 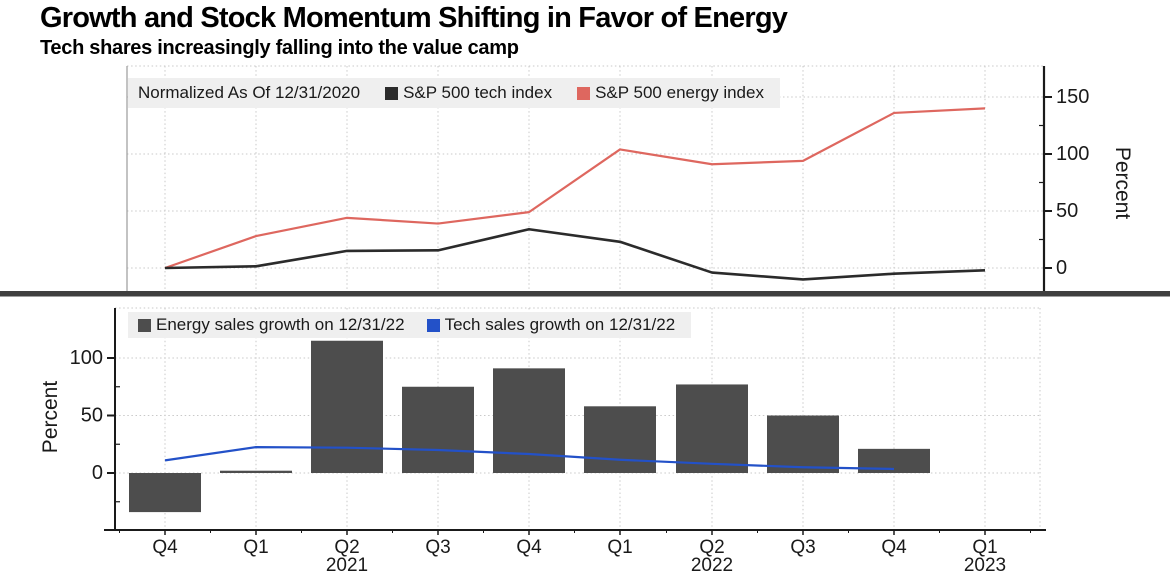 What do you see at coordinates (985, 564) in the screenshot?
I see `year-label: 2023` at bounding box center [985, 564].